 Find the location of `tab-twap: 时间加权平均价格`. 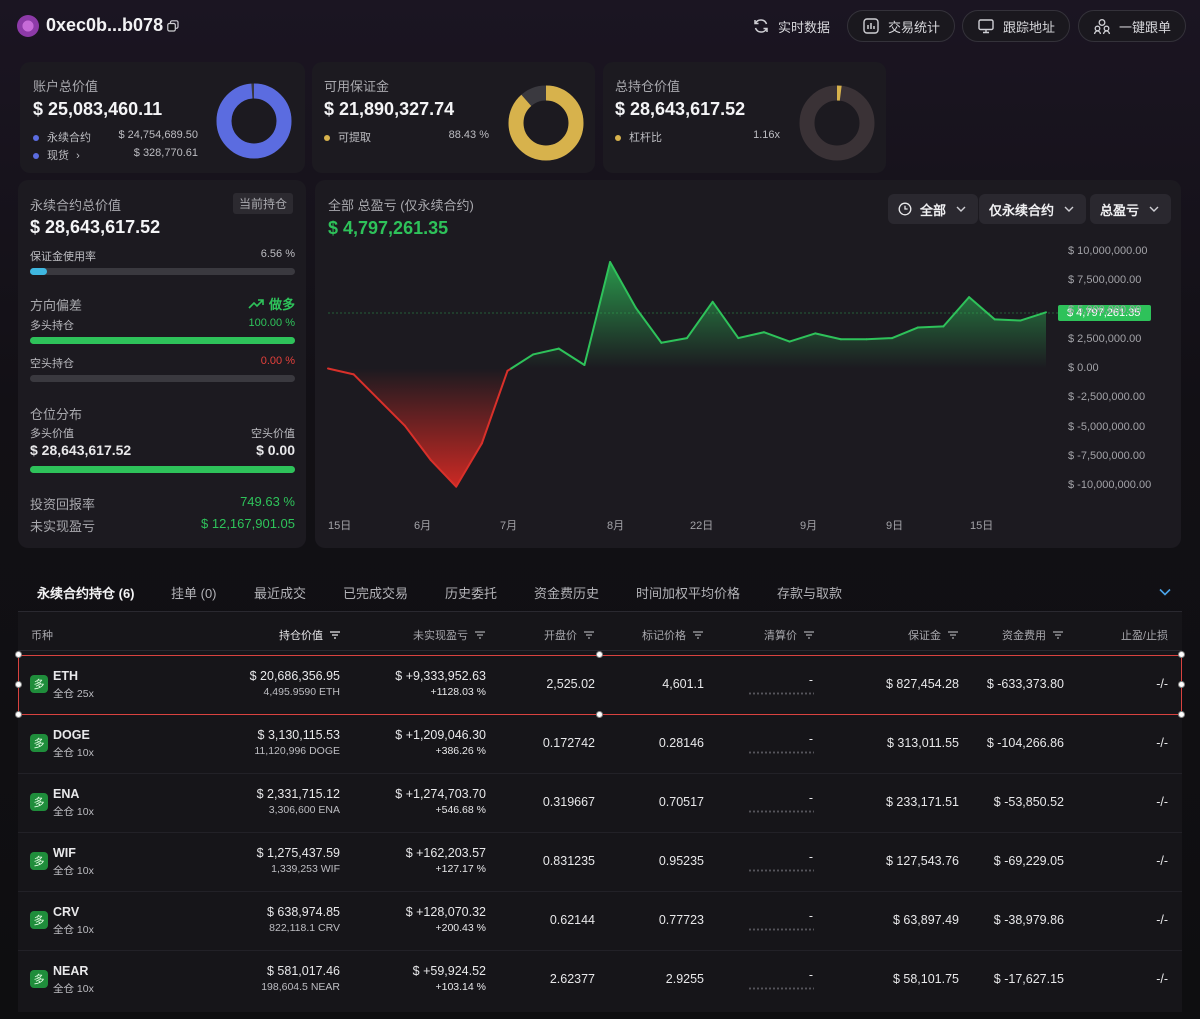

tab-twap: 时间加权平均价格 is located at coordinates (688, 593).